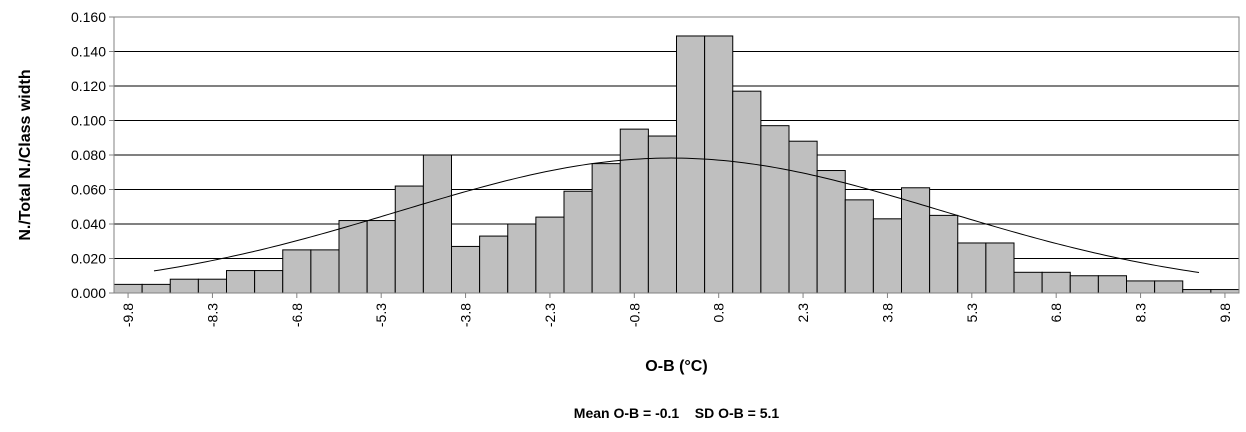 This screenshot has height=432, width=1246. Describe the element at coordinates (297, 315) in the screenshot. I see `x-tick-label: -6.8` at that location.